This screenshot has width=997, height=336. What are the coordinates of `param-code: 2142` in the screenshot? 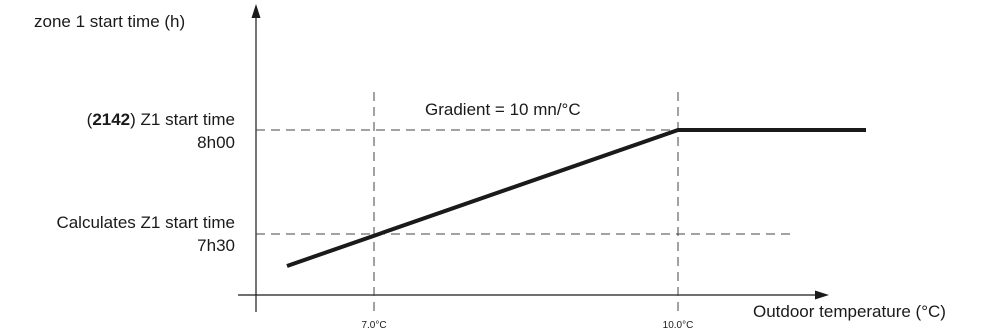 It's located at (111, 119).